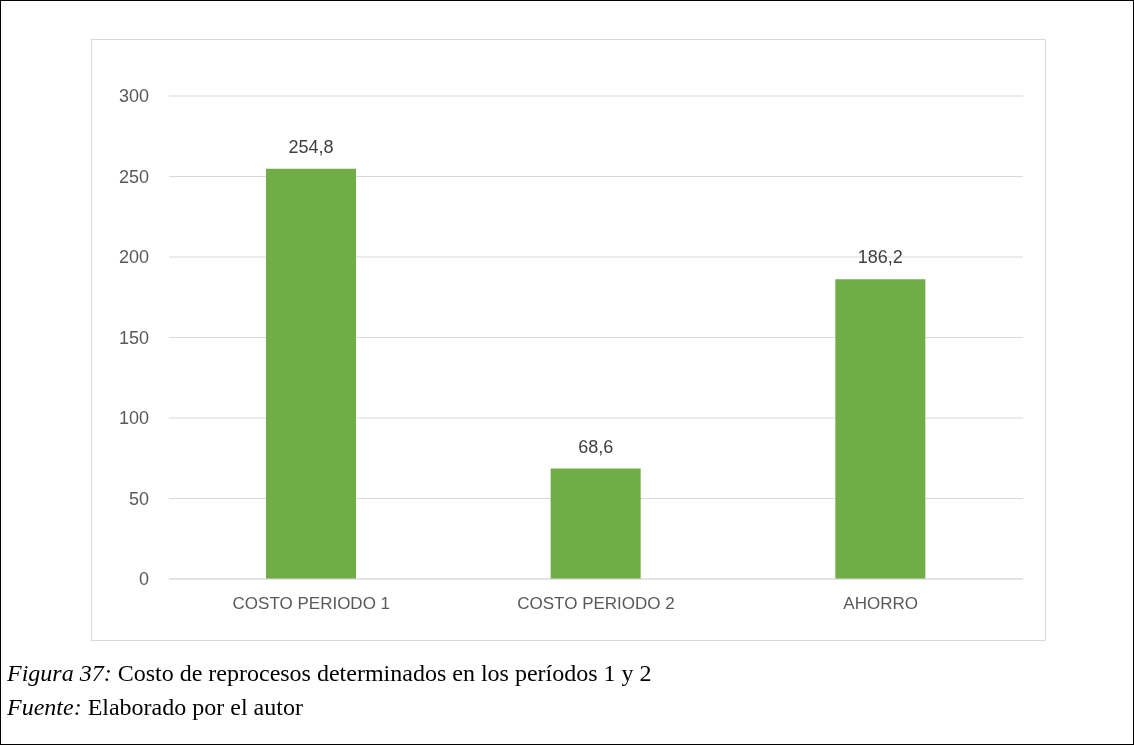  Describe the element at coordinates (311, 604) in the screenshot. I see `x-tick-label: COSTO PERIODO 1` at that location.